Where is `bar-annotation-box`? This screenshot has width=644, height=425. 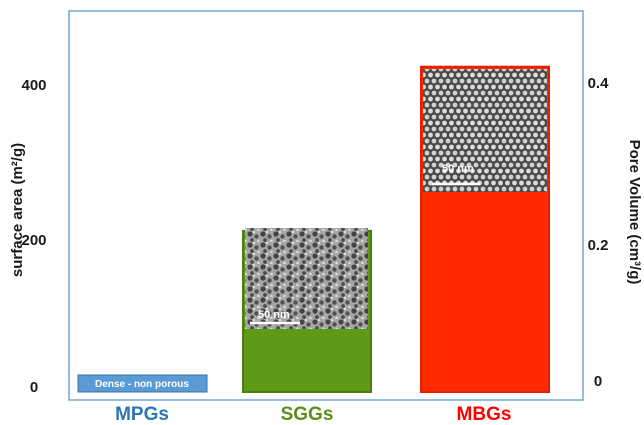 bar-annotation-box is located at coordinates (142, 383).